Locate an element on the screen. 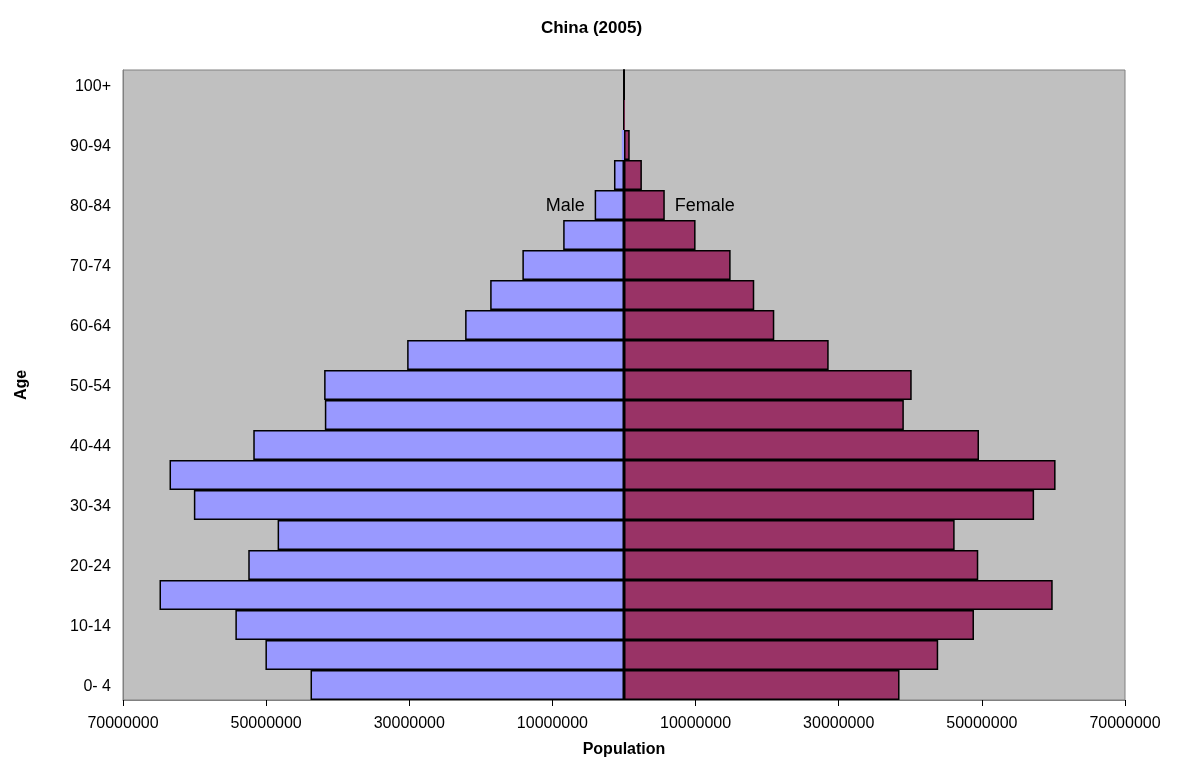  y-tick-label: 60-64 is located at coordinates (91, 325).